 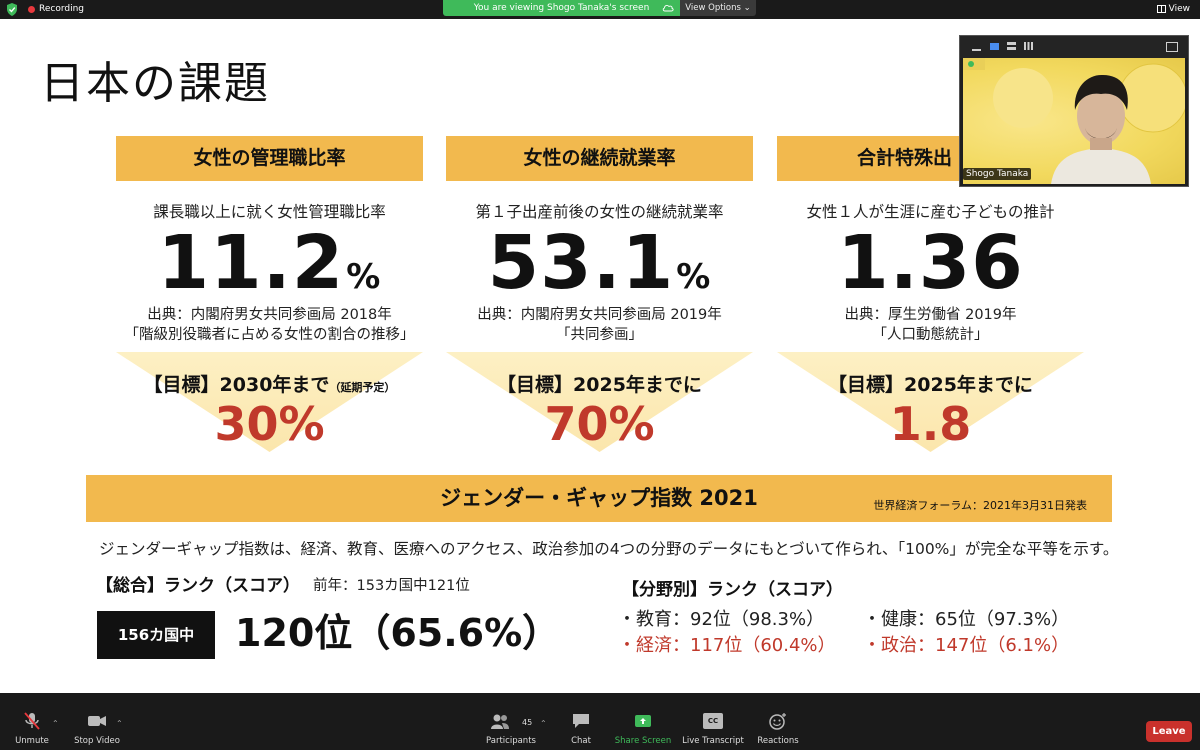 I want to click on recording-label: Recording, so click(x=62, y=9).